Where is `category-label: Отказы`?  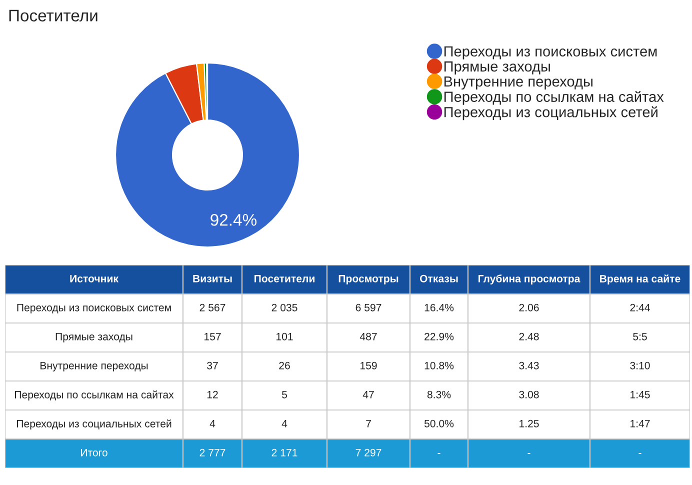 category-label: Отказы is located at coordinates (439, 278).